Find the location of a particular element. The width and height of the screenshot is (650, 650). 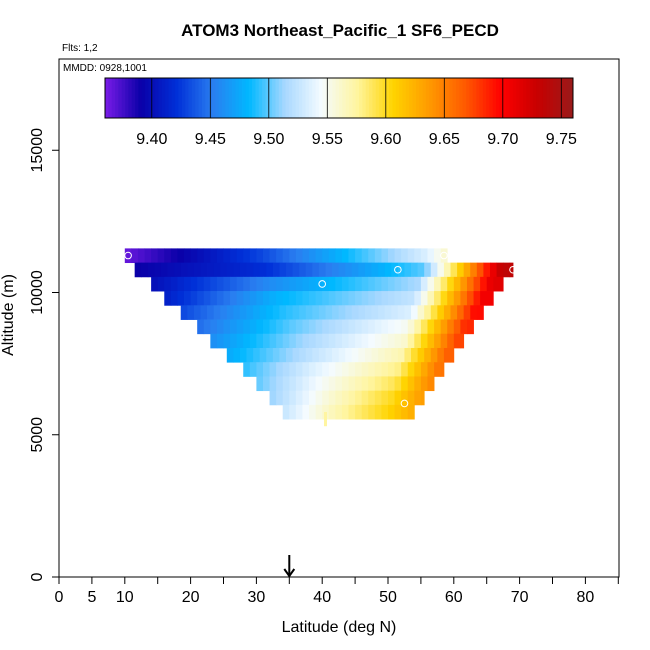

y-axis: 0 5000 10000 15000 is located at coordinates (44, 354).